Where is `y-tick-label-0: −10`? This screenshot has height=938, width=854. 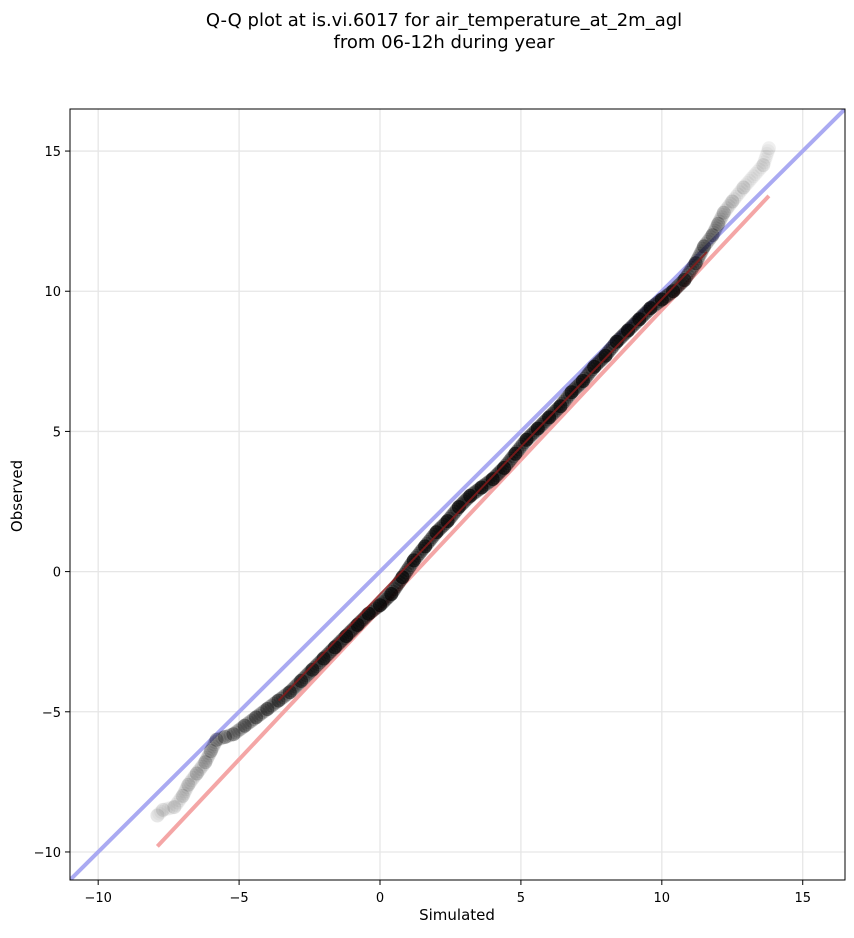 y-tick-label-0: −10 is located at coordinates (47, 853).